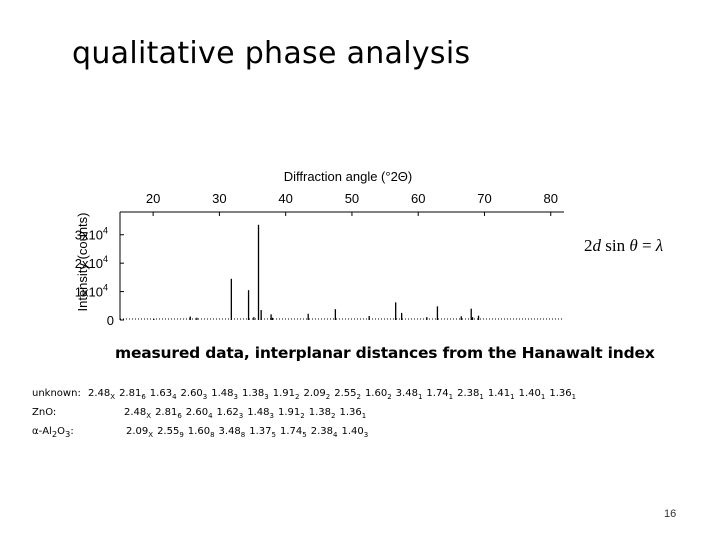  What do you see at coordinates (670, 514) in the screenshot?
I see `page-number: 16` at bounding box center [670, 514].